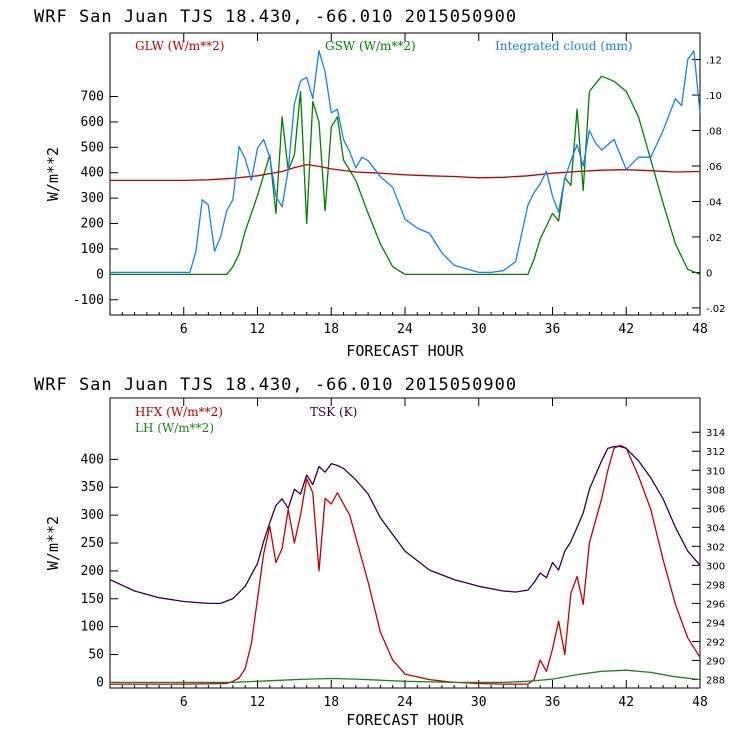 The width and height of the screenshot is (740, 740). I want to click on y2-tick-label: 0, so click(709, 273).